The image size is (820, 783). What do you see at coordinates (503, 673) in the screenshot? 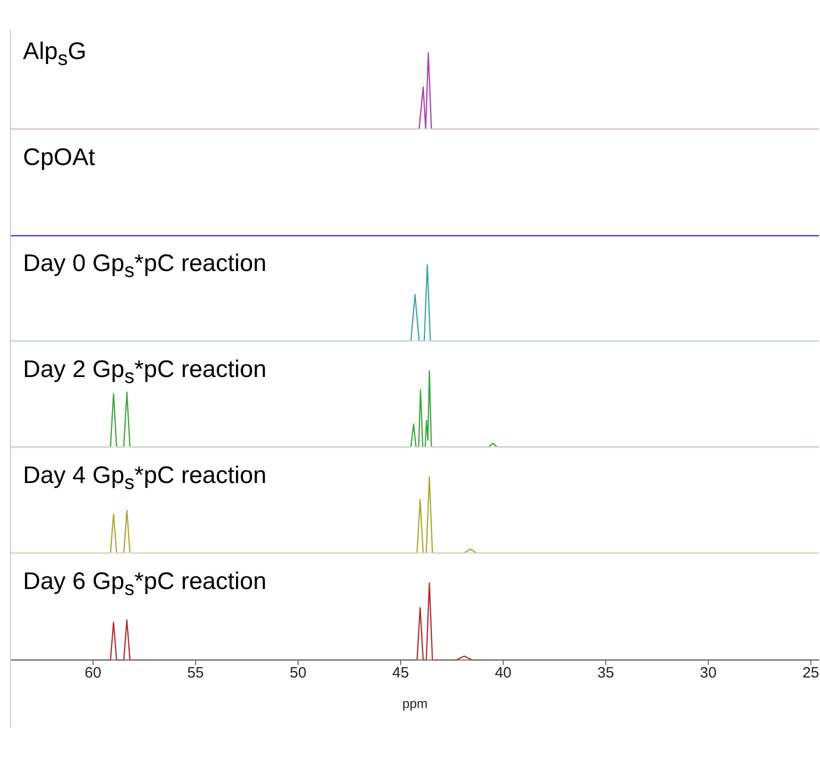
I see `x-tick-label: 40` at bounding box center [503, 673].